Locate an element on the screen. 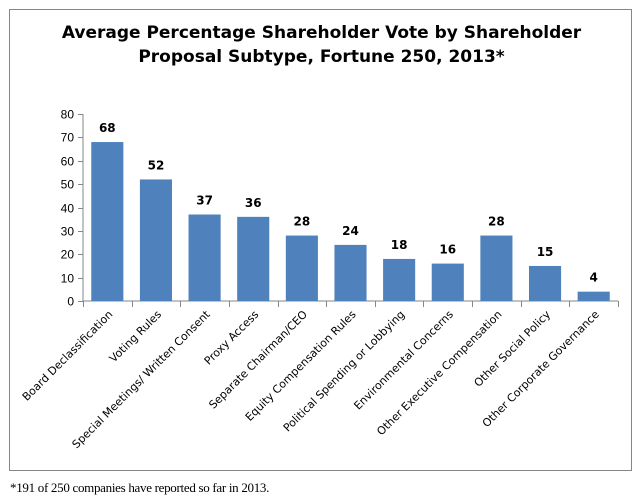 The height and width of the screenshot is (504, 643). y-tick-label: 10 is located at coordinates (68, 279).